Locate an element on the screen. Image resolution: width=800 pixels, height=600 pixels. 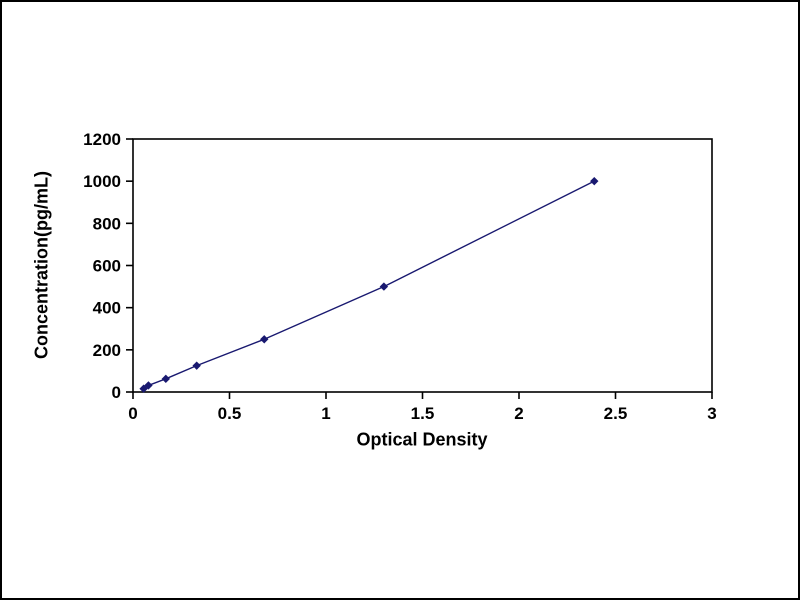
y-tick-label: 800 is located at coordinates (107, 223).